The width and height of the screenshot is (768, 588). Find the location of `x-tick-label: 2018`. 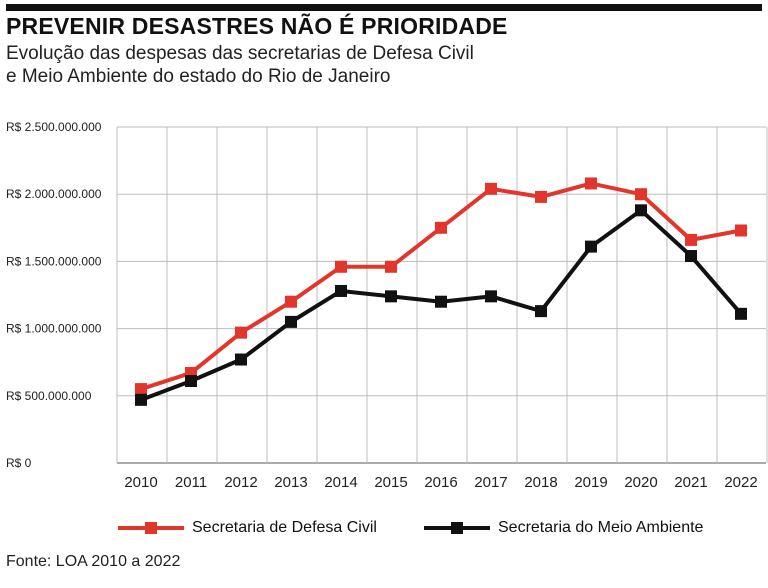

x-tick-label: 2018 is located at coordinates (540, 482).